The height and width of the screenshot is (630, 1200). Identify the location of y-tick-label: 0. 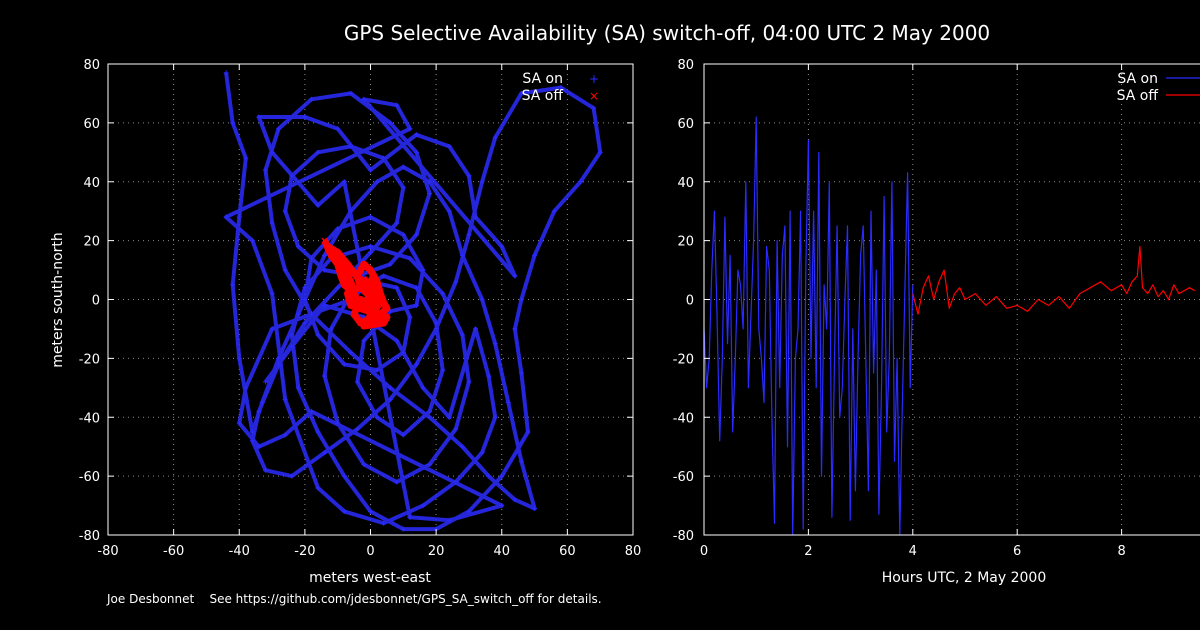
(690, 301).